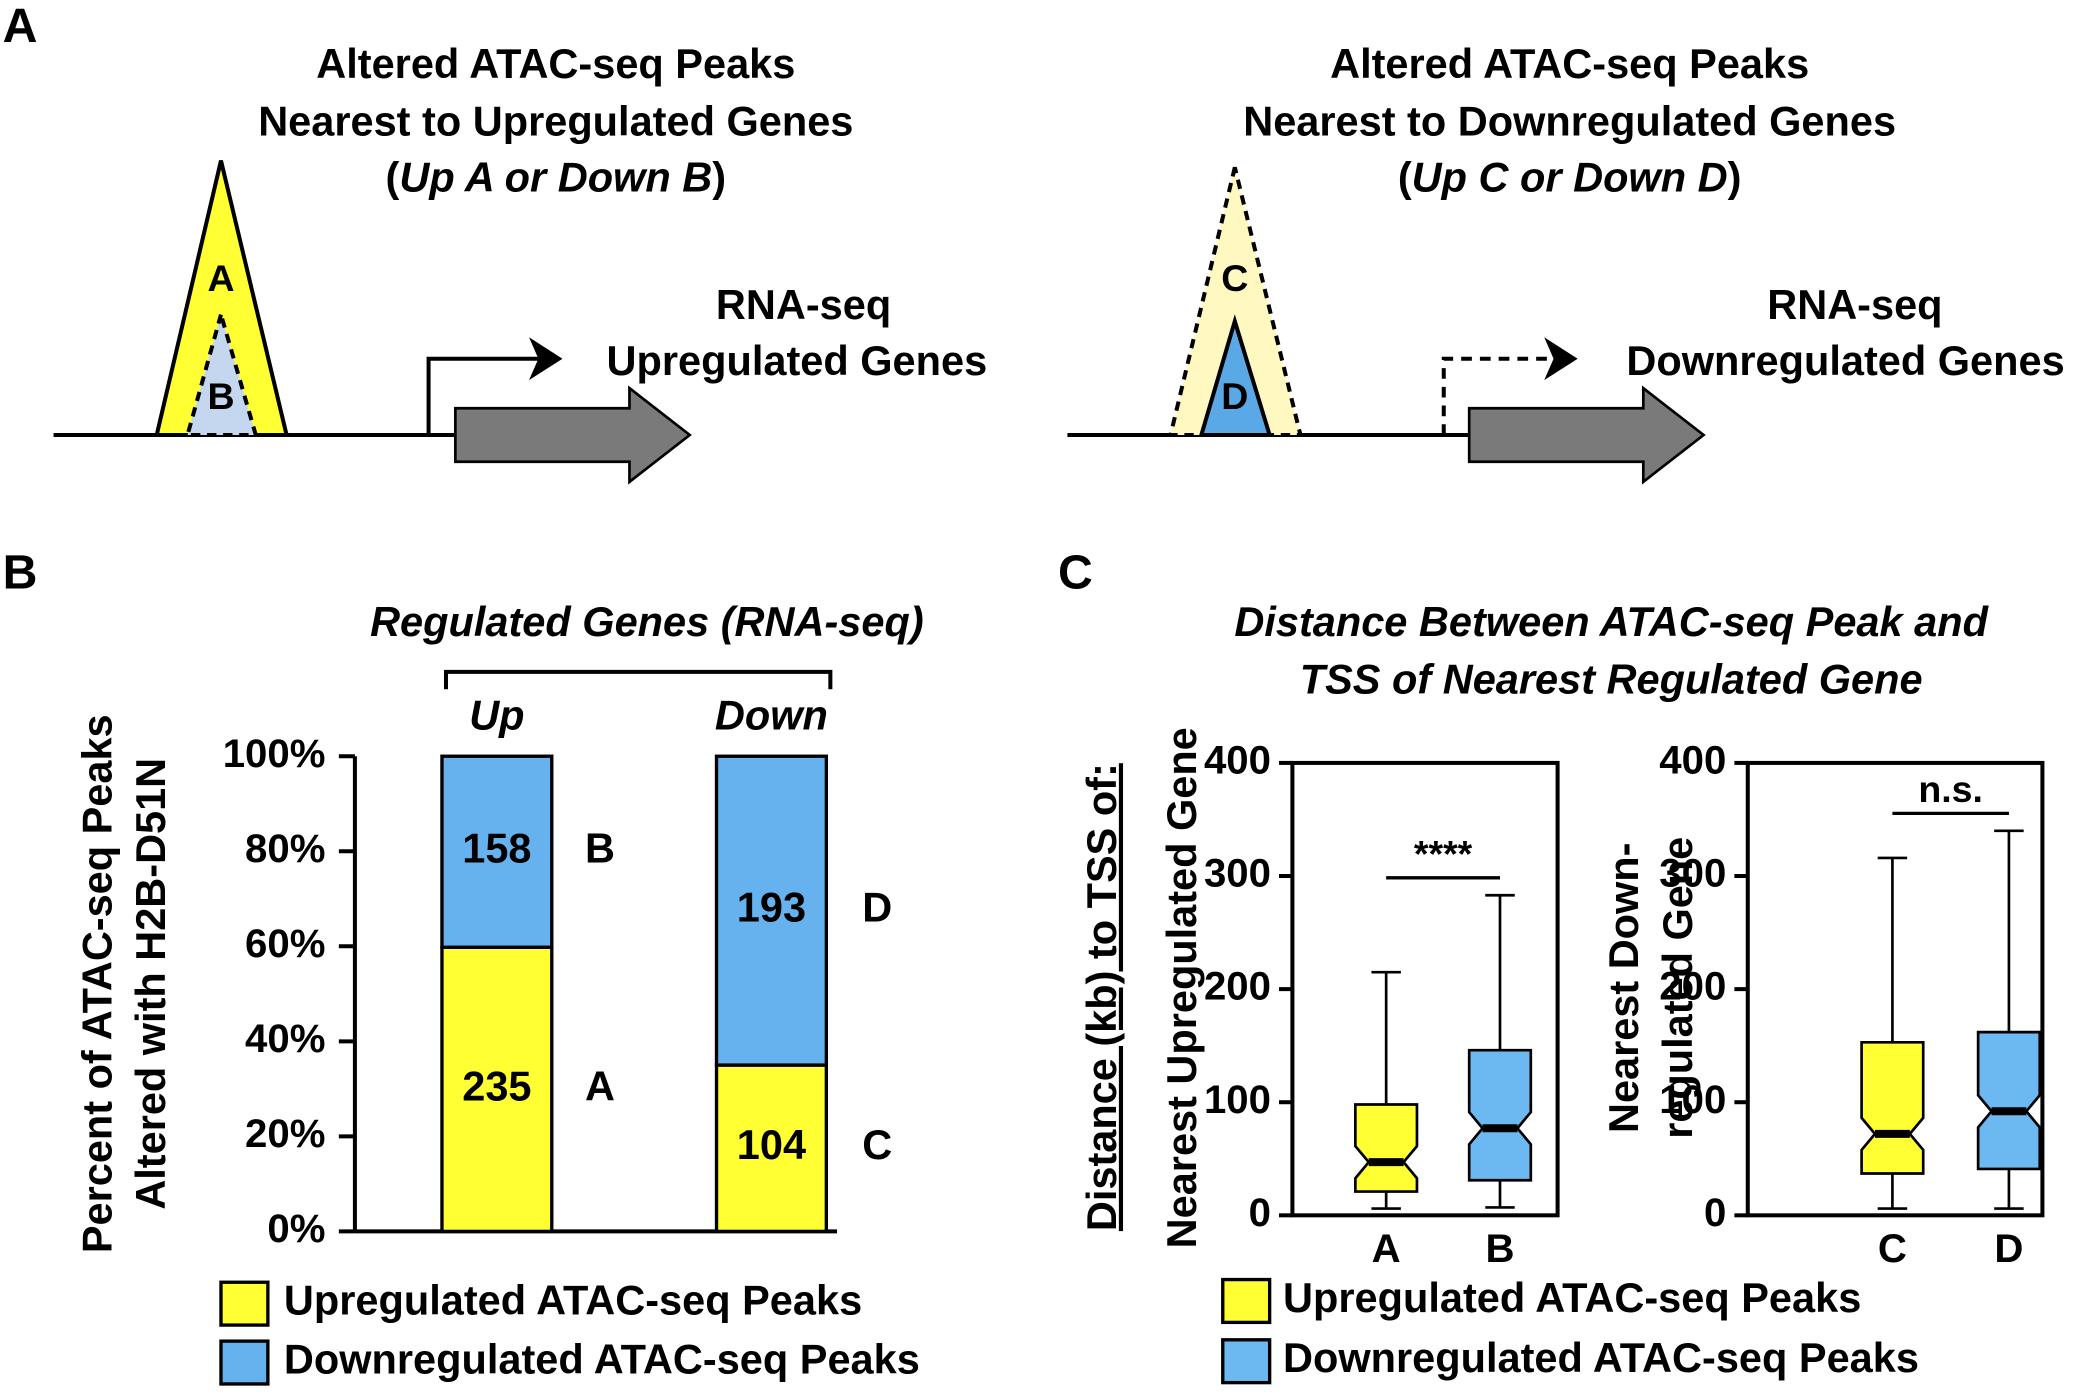  I want to click on y-axis-label: regulated Gene, so click(1677, 988).